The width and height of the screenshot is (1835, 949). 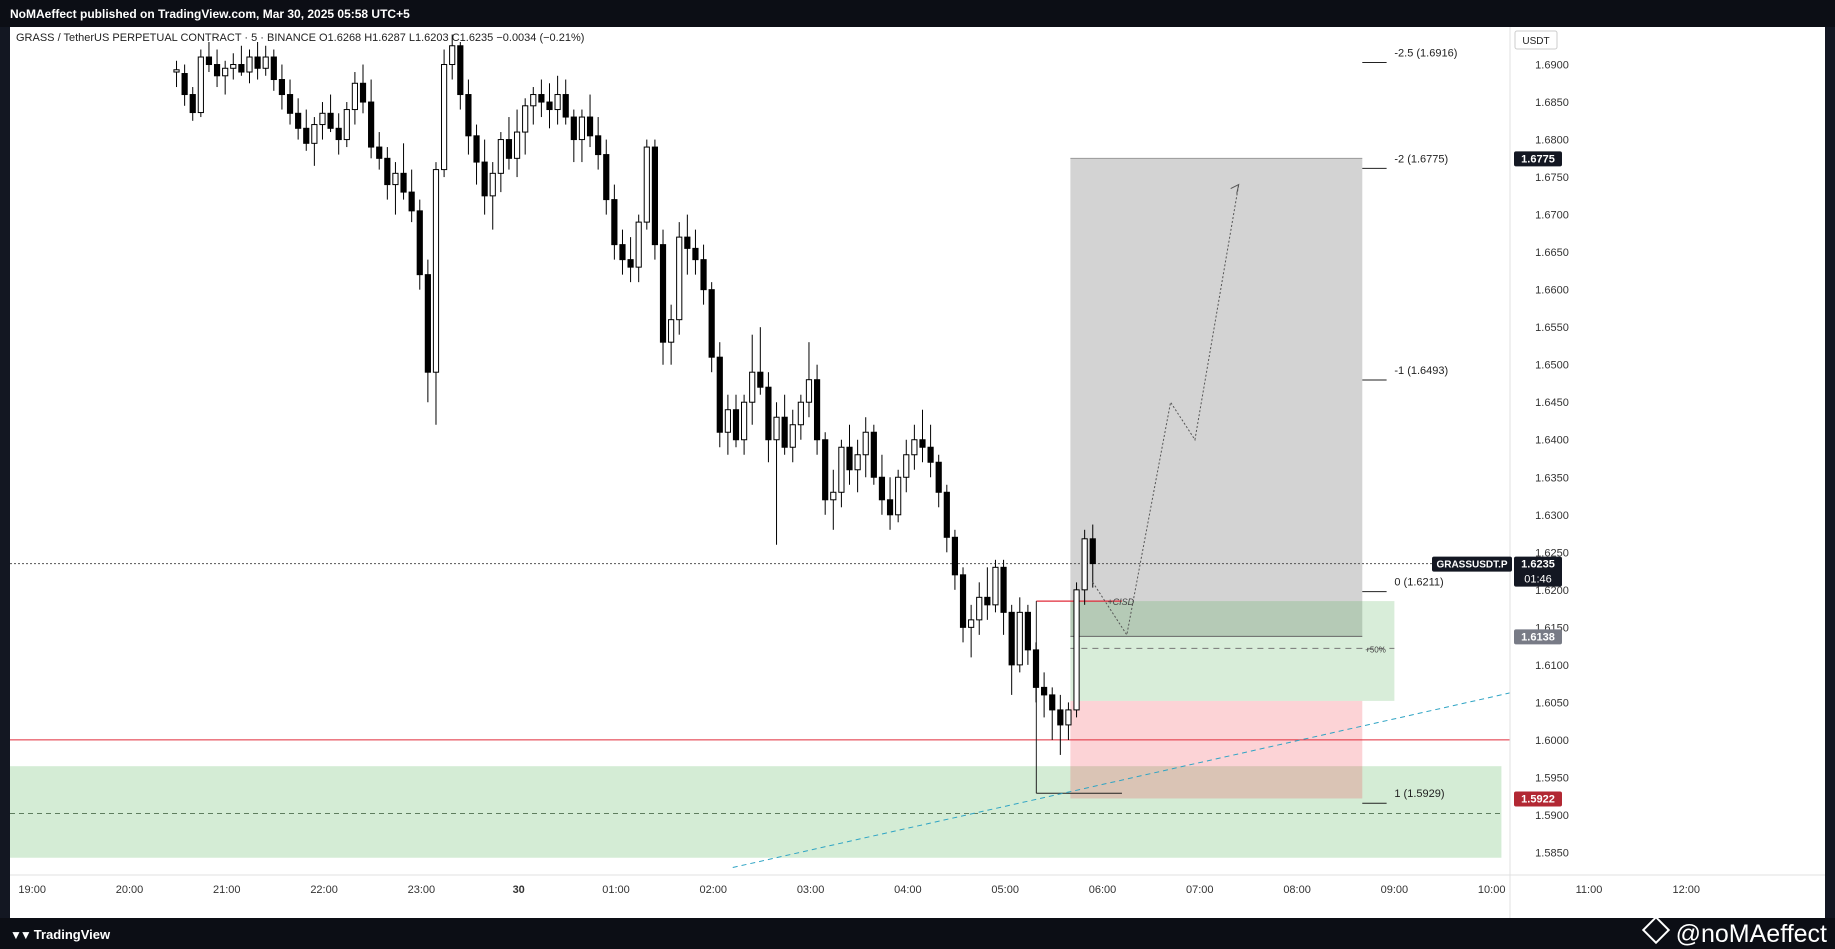 What do you see at coordinates (1552, 778) in the screenshot?
I see `price-tick: 1.5950` at bounding box center [1552, 778].